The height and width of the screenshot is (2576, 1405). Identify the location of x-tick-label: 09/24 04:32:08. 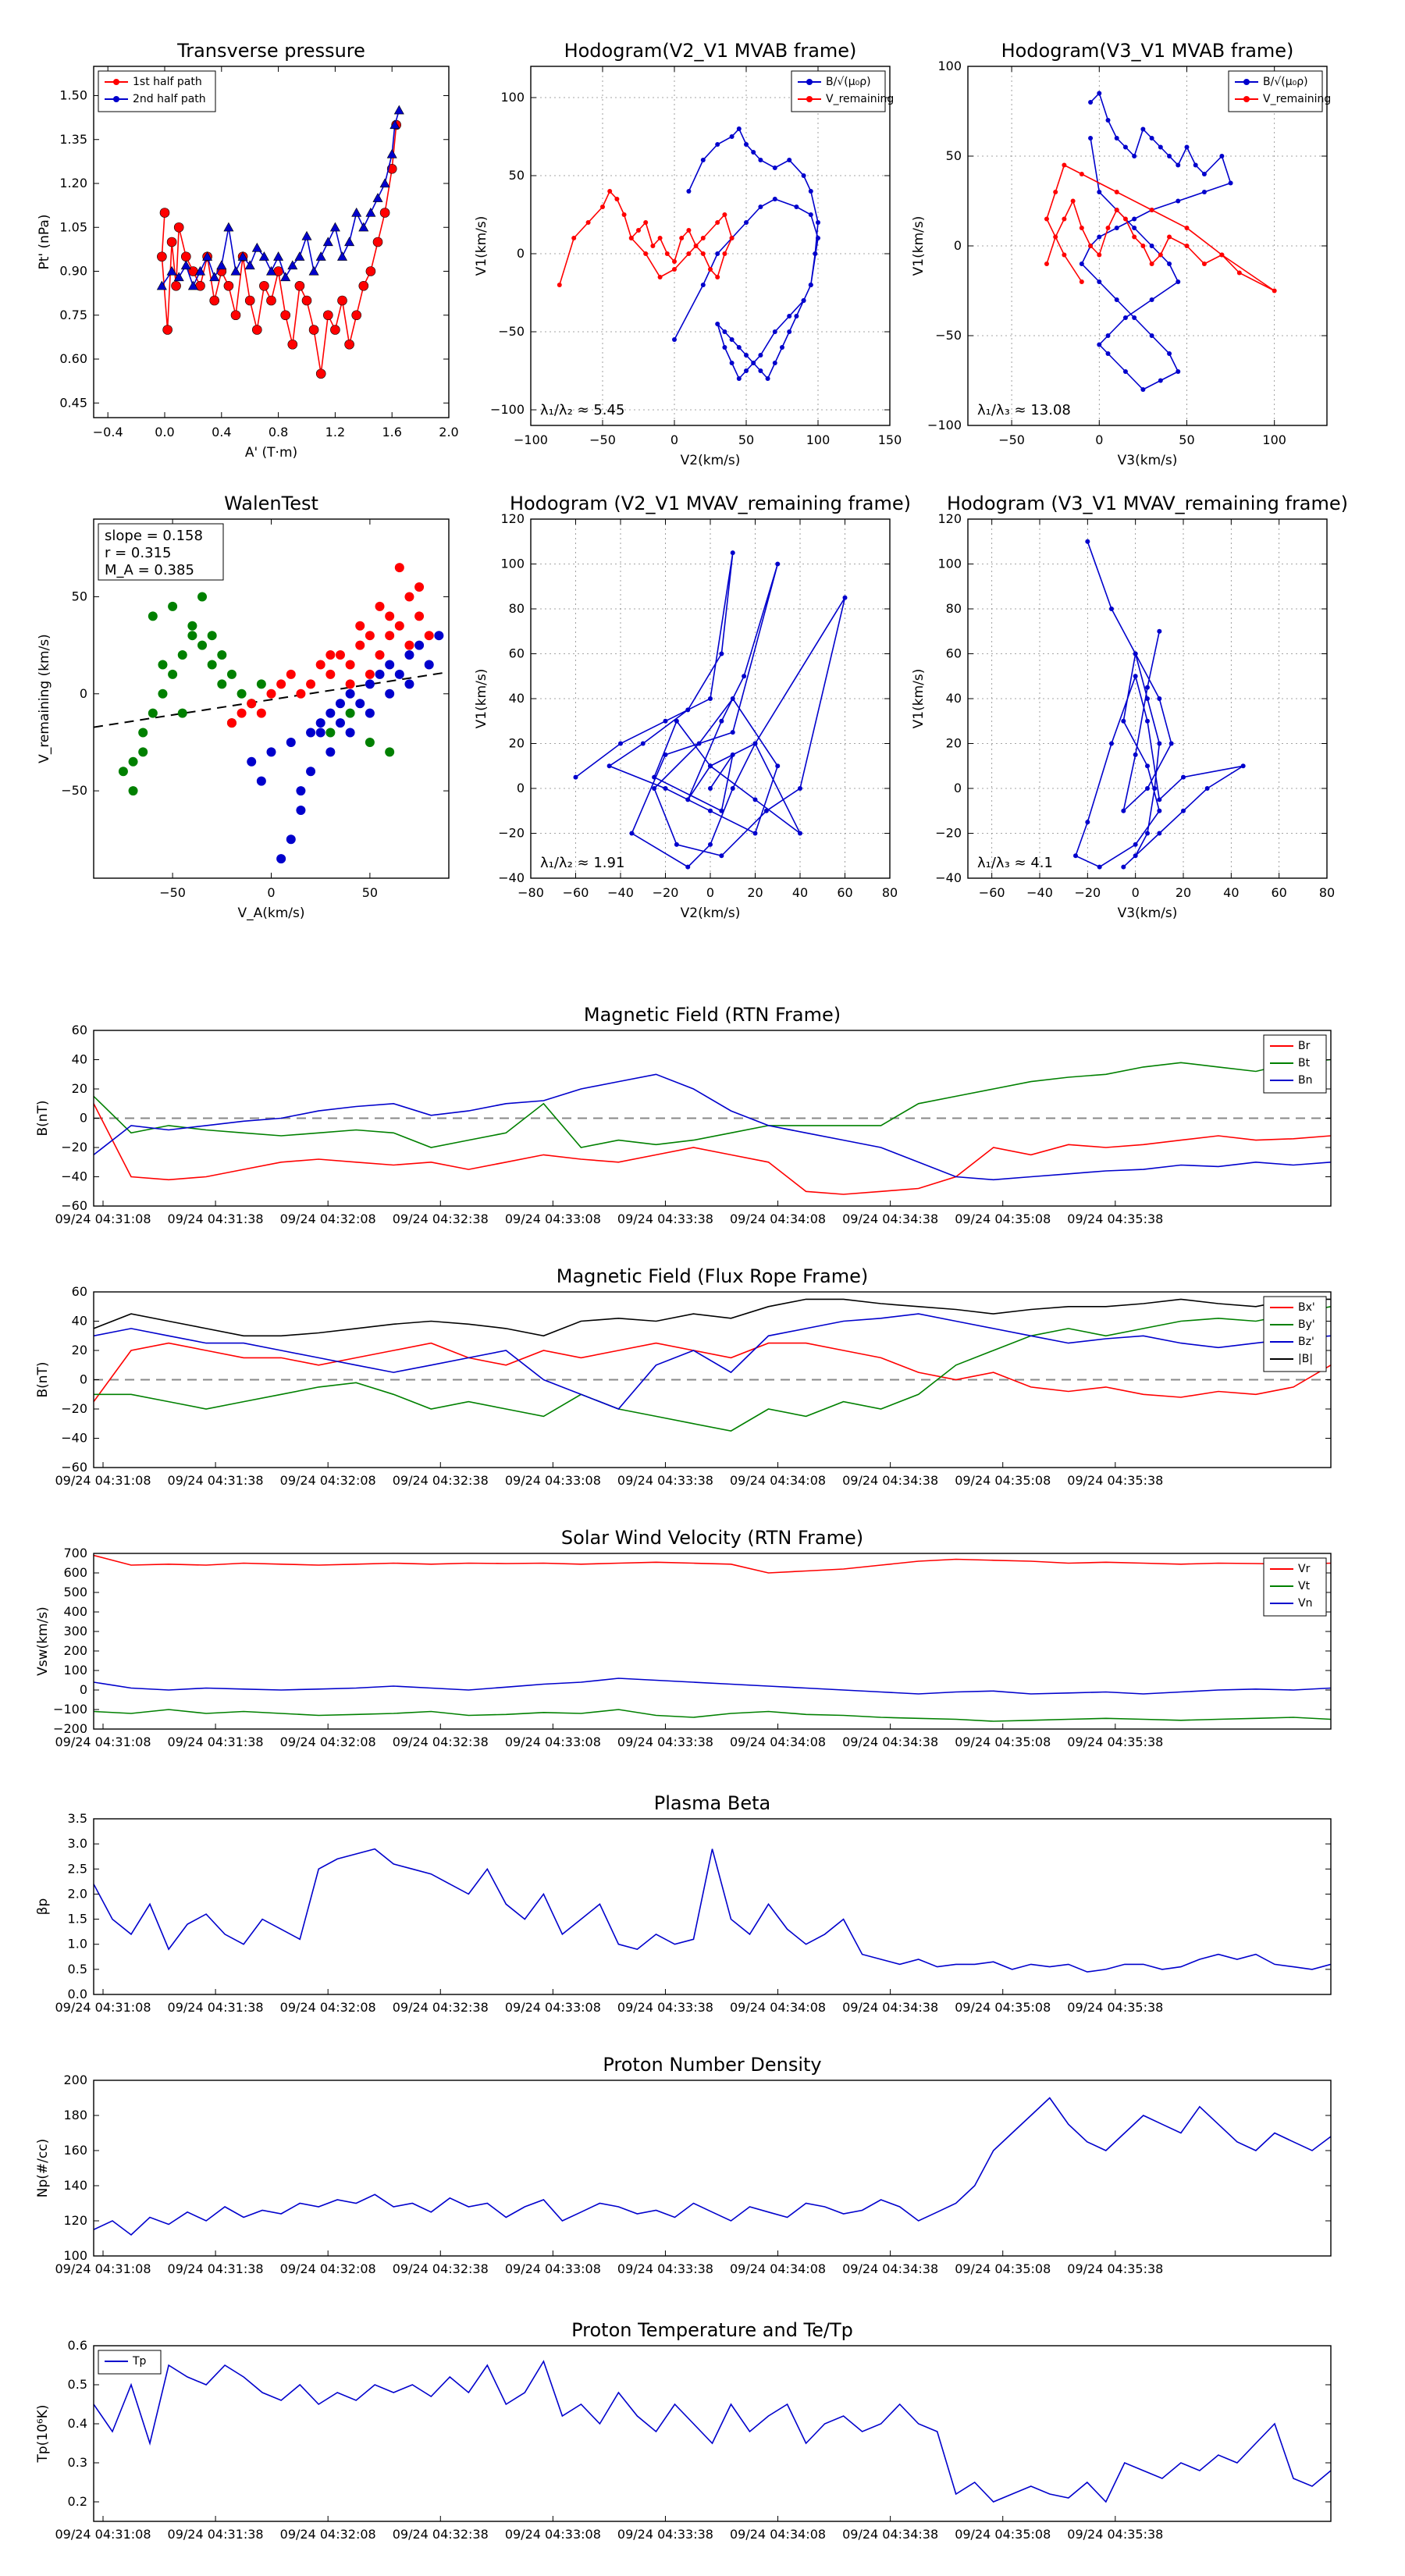
(328, 2007).